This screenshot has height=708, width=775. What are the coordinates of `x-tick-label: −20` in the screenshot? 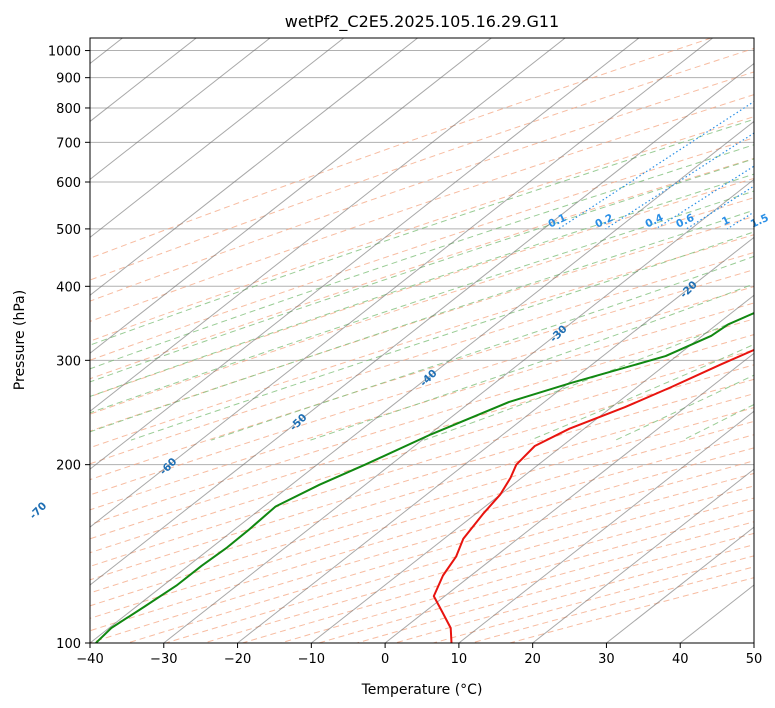 It's located at (237, 659).